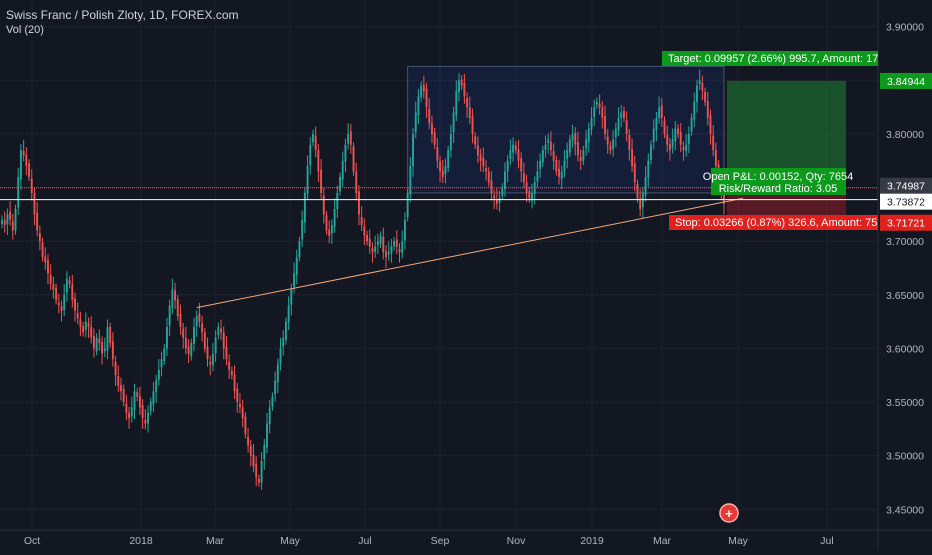 The width and height of the screenshot is (932, 555). What do you see at coordinates (905, 349) in the screenshot?
I see `y-tick-label: 3.60000` at bounding box center [905, 349].